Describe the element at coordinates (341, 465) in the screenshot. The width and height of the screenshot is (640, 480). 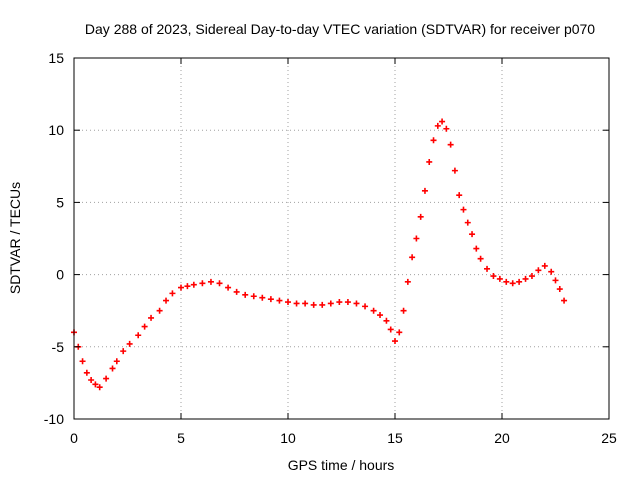
I see `x-axis-label: GPS time / hours` at that location.